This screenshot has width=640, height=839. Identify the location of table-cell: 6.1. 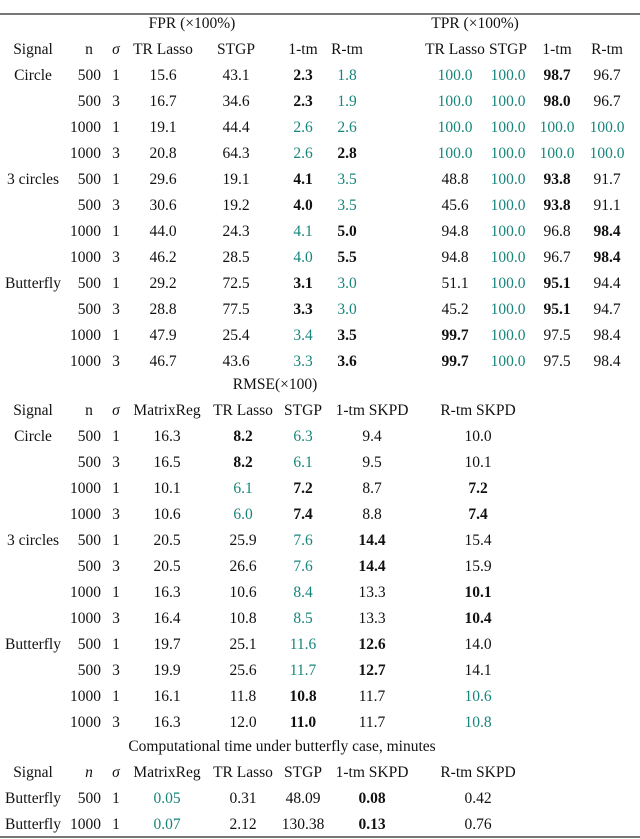
(243, 488).